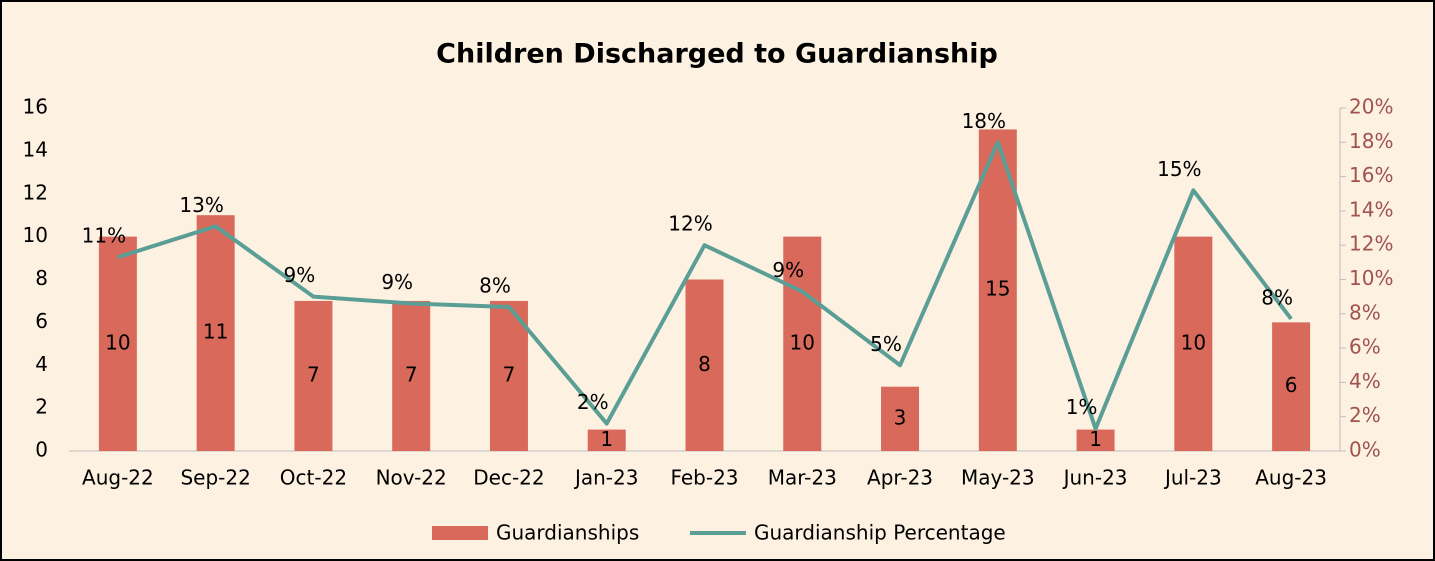  What do you see at coordinates (1371, 107) in the screenshot?
I see `y2-tick-label: 20%` at bounding box center [1371, 107].